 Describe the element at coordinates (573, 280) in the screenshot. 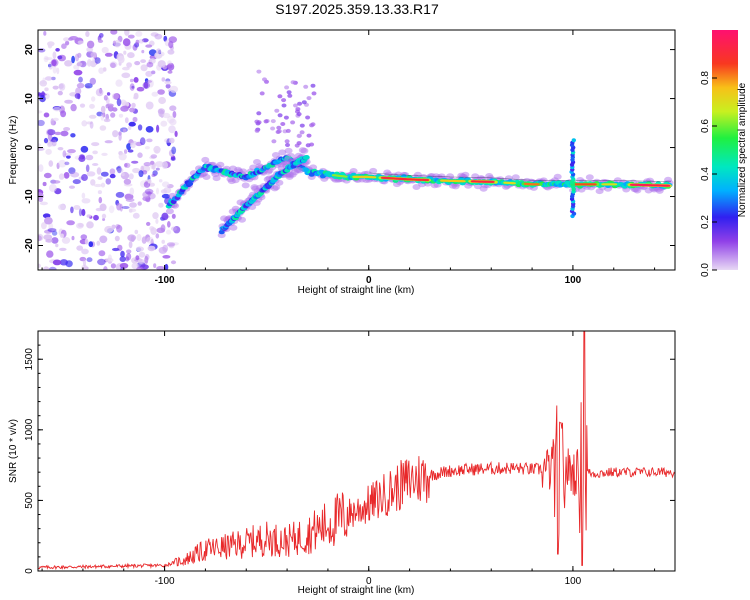

I see `spectrogram-xtick-label: 100` at that location.